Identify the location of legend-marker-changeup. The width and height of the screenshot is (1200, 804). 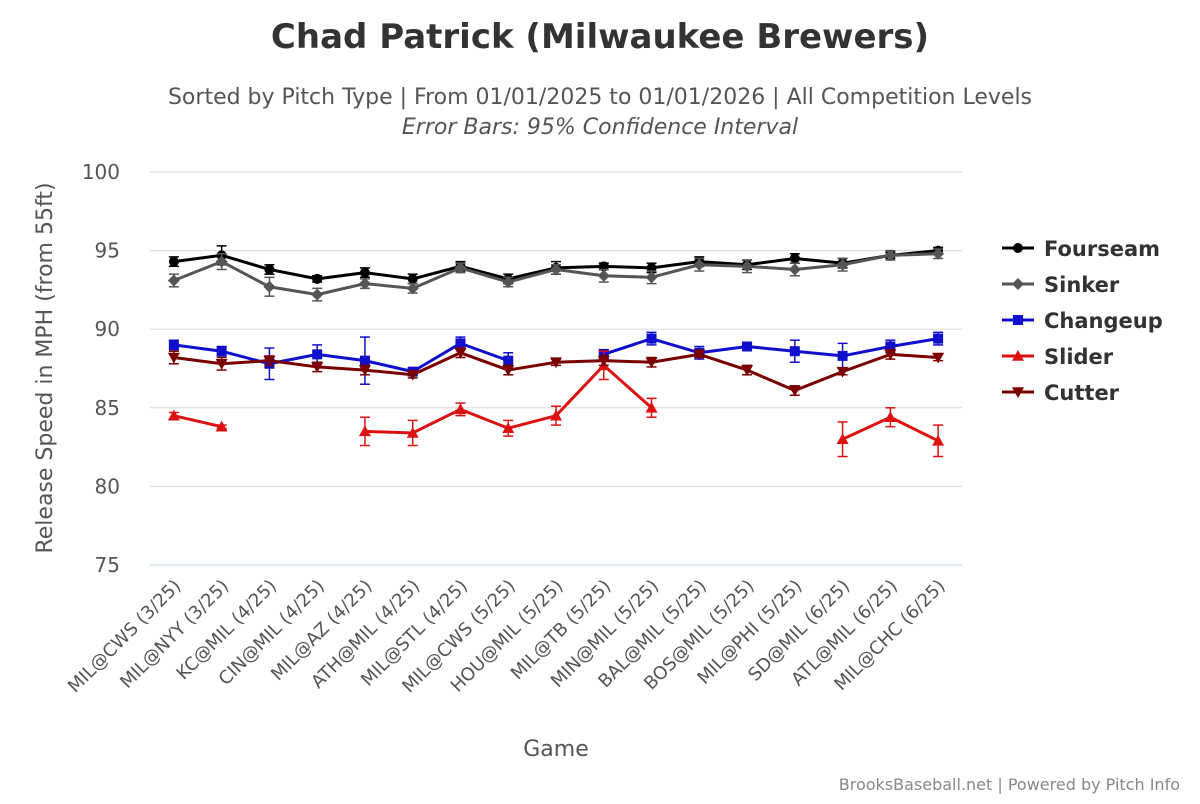
(1018, 320).